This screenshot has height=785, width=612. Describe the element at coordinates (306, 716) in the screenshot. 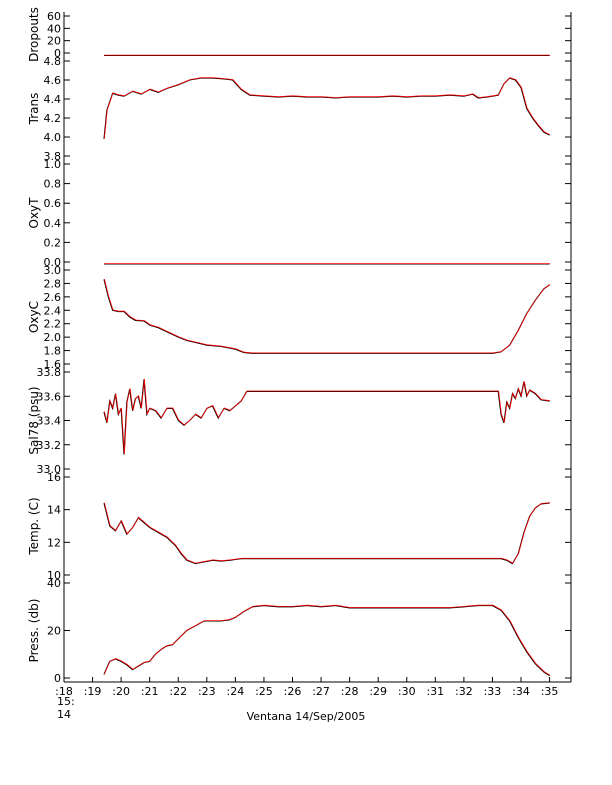

I see `chart-caption: Ventana 14/Sep/2005` at that location.